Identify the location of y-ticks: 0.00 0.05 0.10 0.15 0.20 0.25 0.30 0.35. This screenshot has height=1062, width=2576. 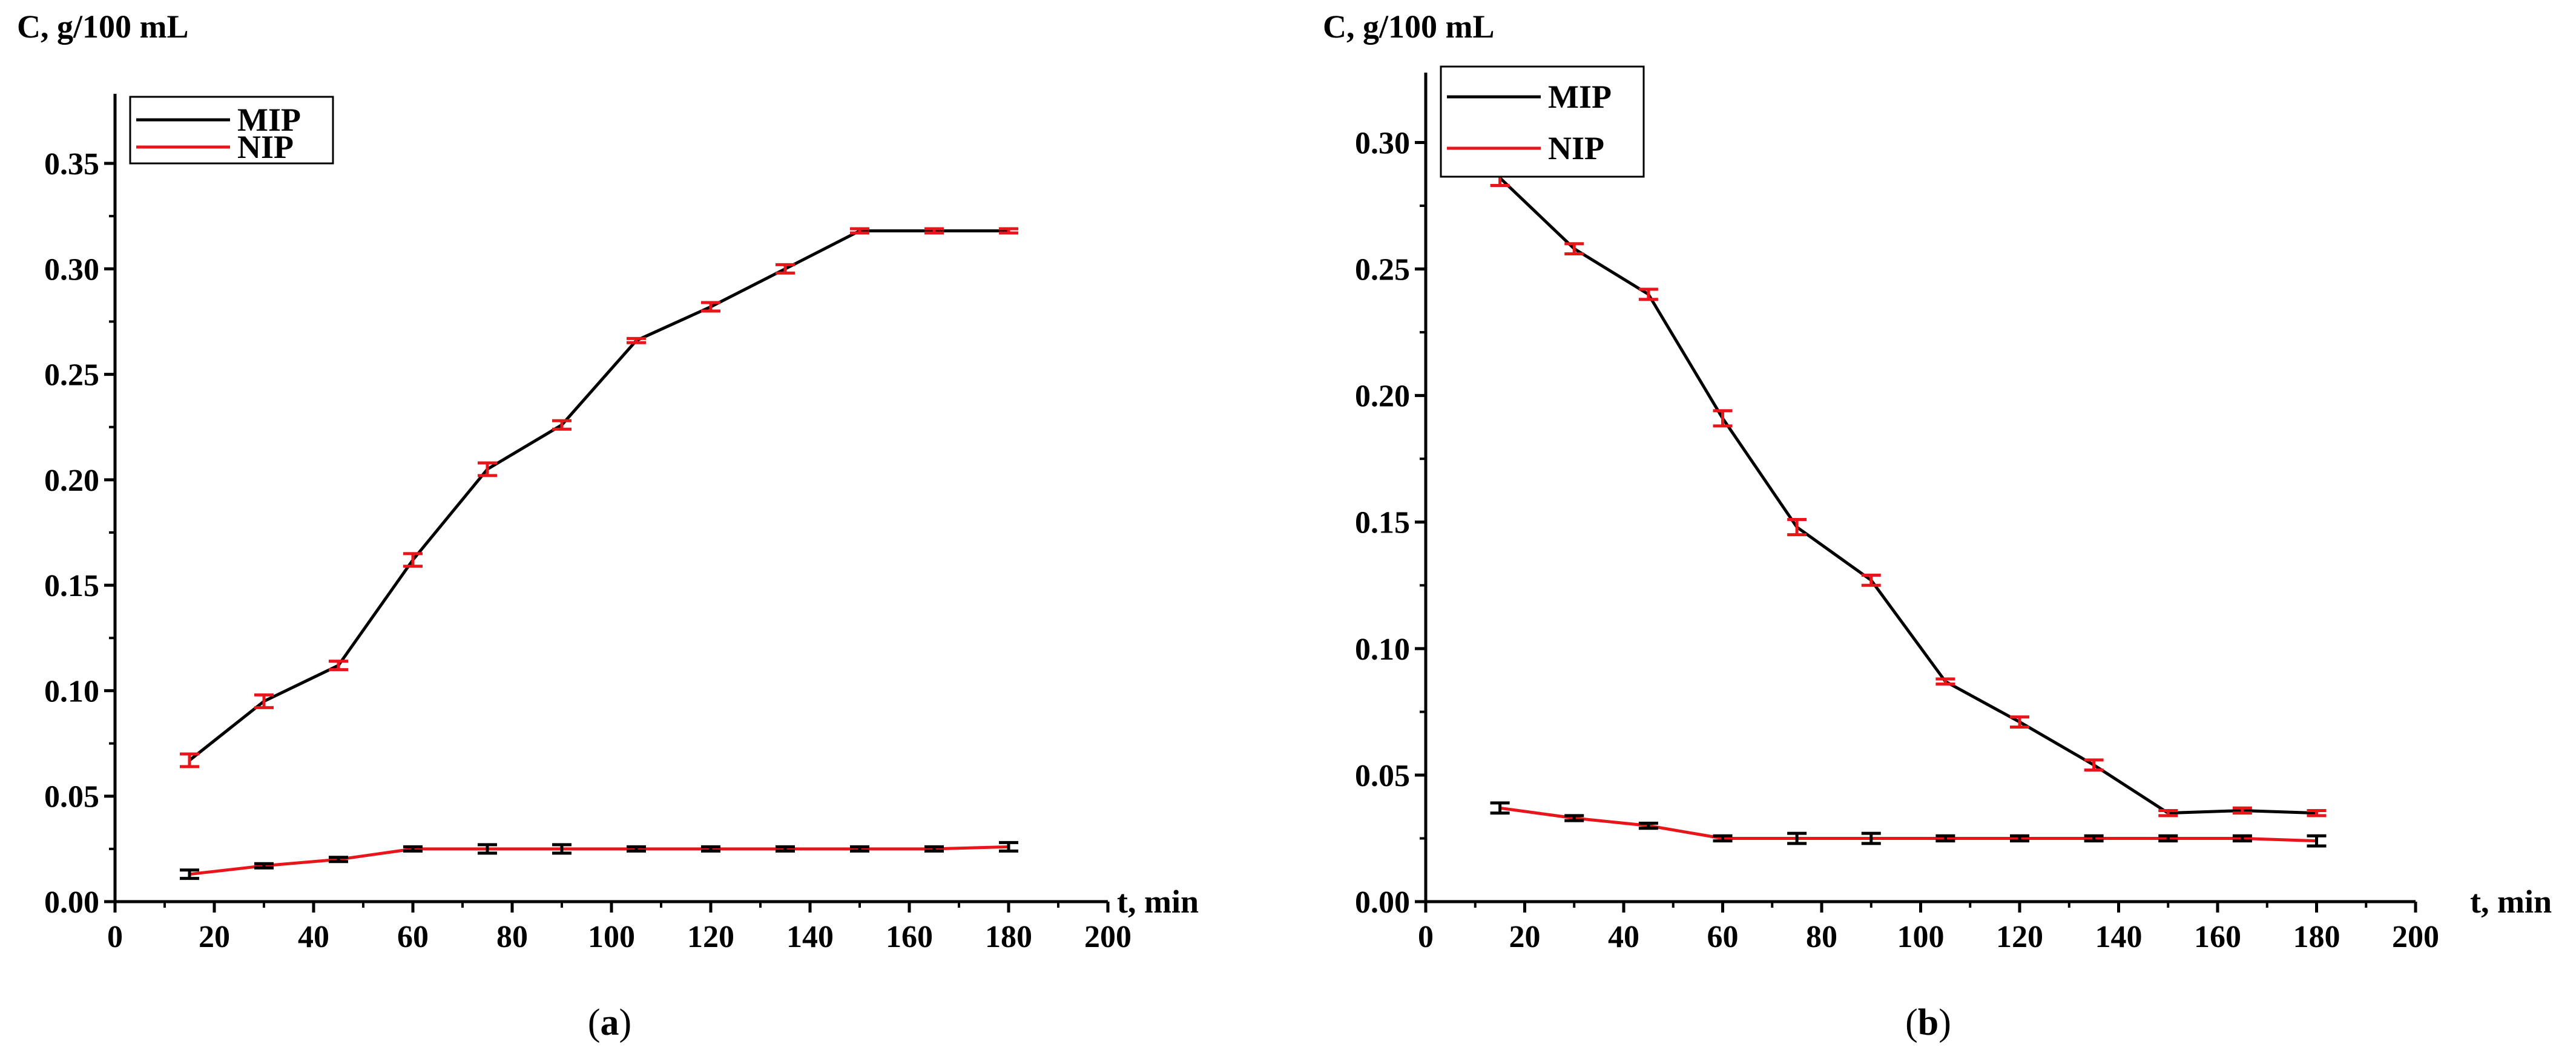
(79, 533).